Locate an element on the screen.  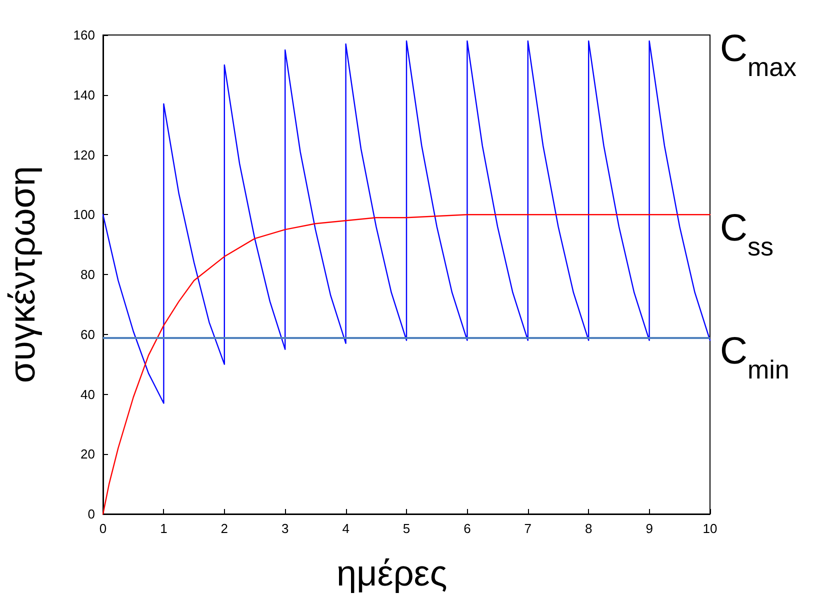
y-tick-label: 20 is located at coordinates (87, 454).